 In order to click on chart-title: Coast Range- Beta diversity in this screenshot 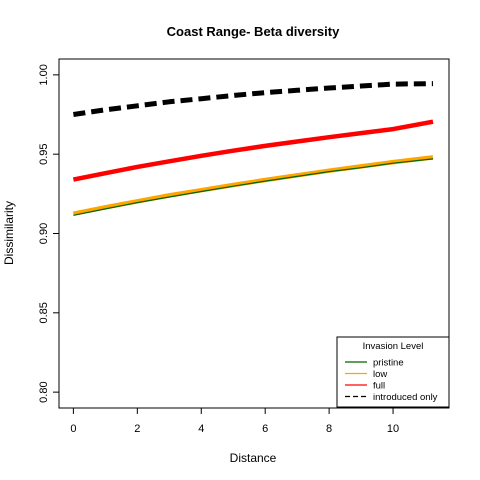, I will do `click(253, 31)`.